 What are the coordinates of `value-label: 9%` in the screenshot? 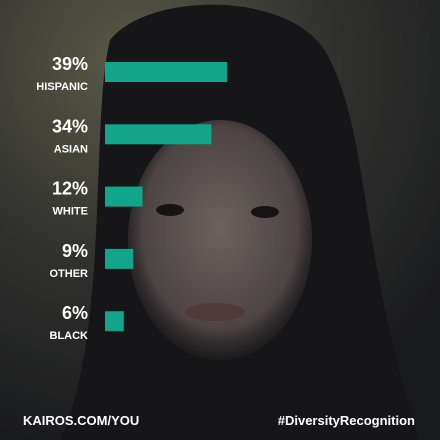 It's located at (75, 251).